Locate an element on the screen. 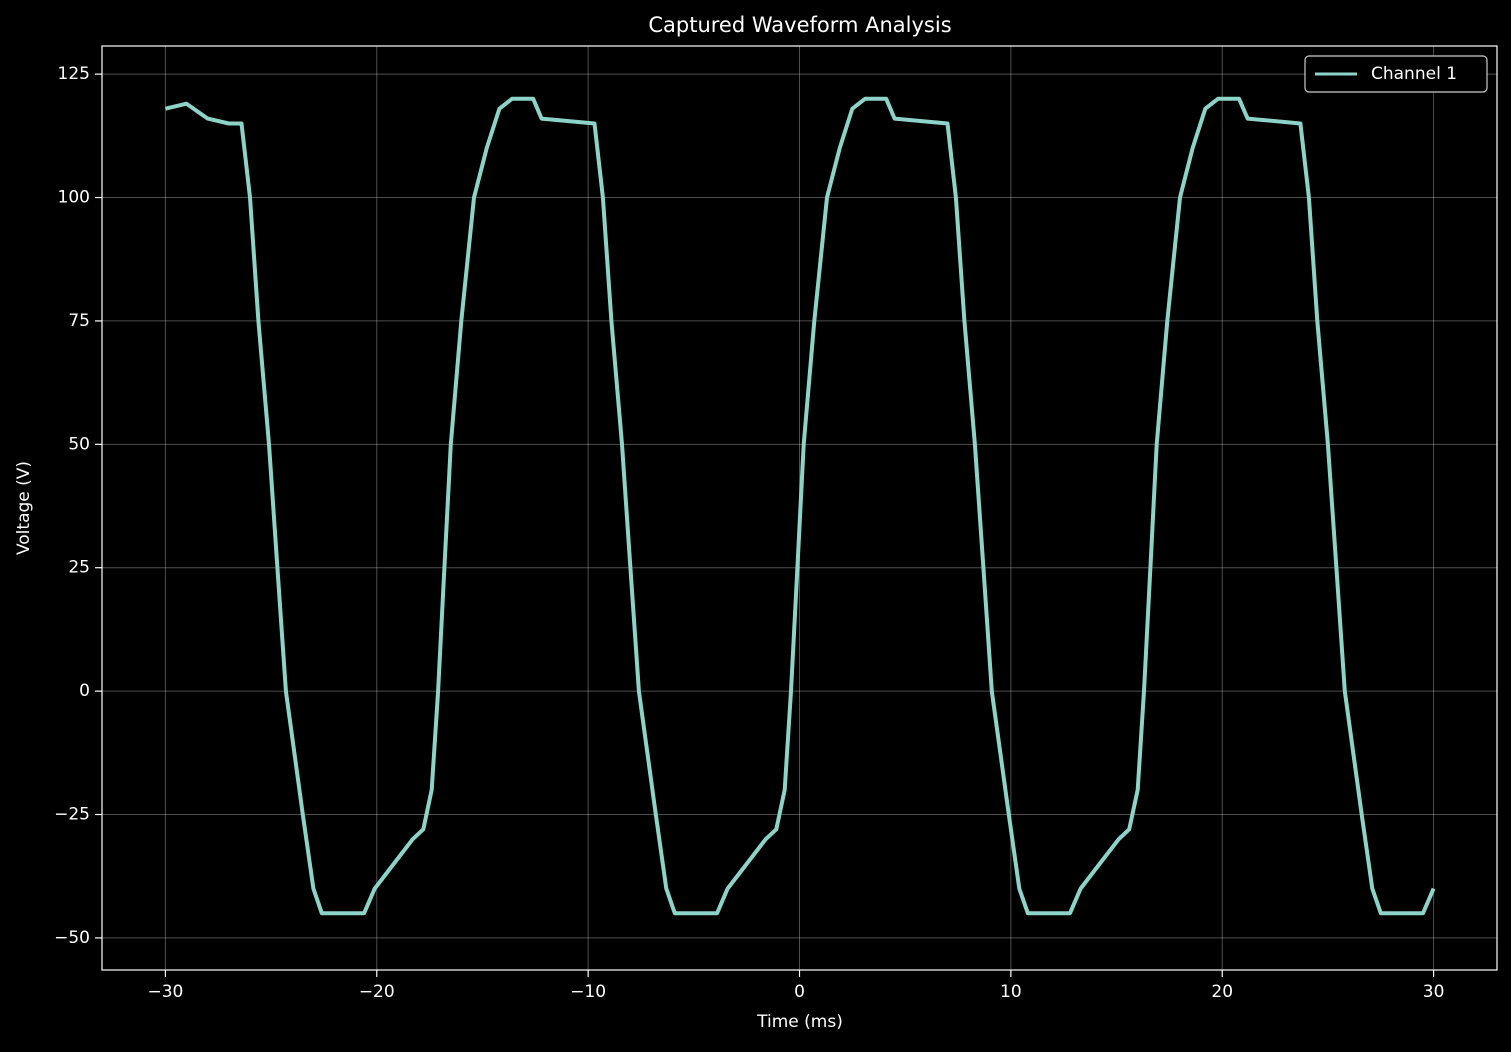 The width and height of the screenshot is (1511, 1052). legend-box is located at coordinates (1396, 74).